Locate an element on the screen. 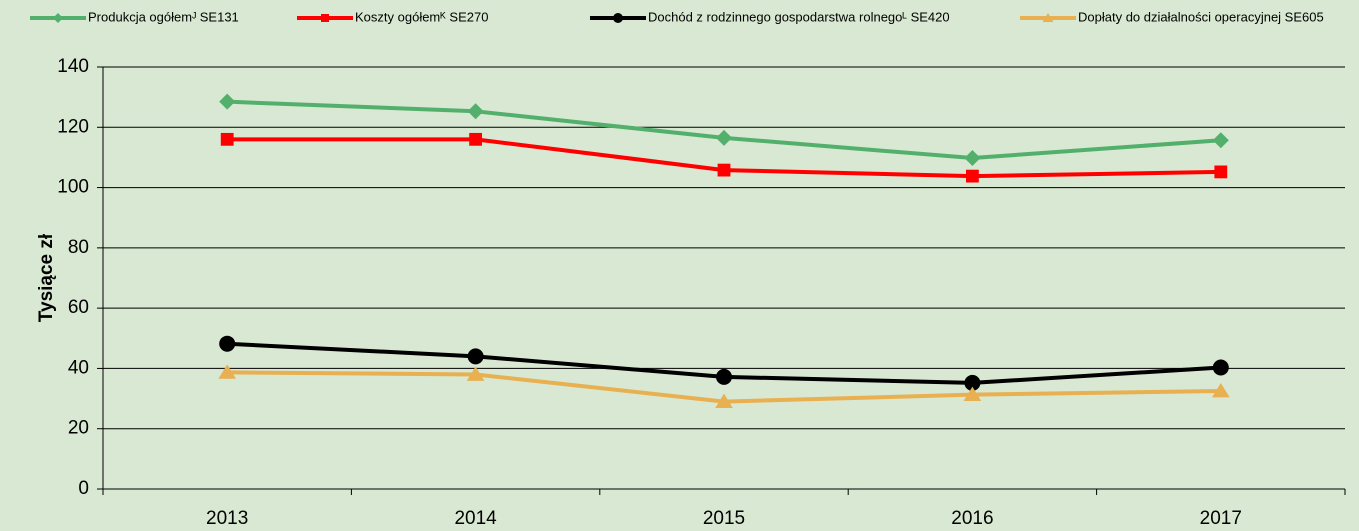 This screenshot has height=531, width=1359. x-tick-label: 2014 is located at coordinates (475, 518).